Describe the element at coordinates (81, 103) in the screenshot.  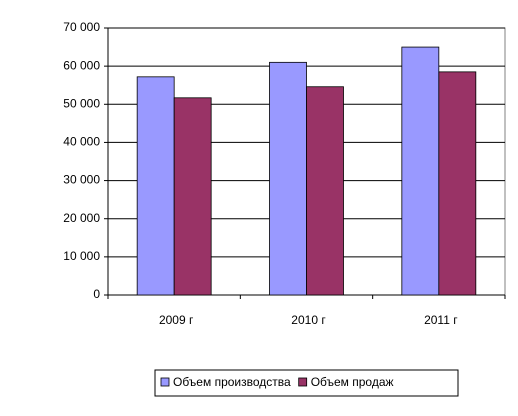
I see `y-tick-label: 50 000` at that location.